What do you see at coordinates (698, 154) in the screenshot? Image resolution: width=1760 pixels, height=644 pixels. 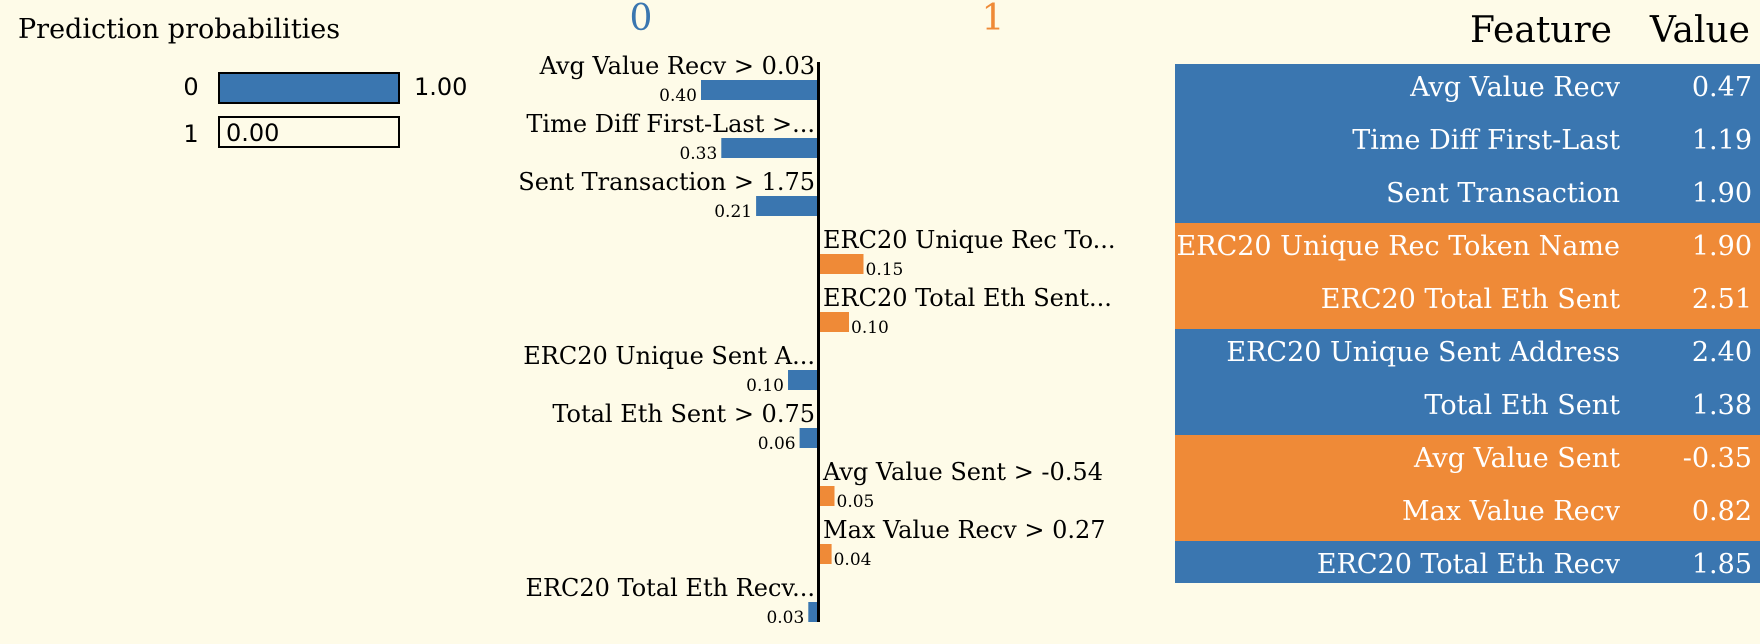 I see `feature-bar-value: 0.33` at bounding box center [698, 154].